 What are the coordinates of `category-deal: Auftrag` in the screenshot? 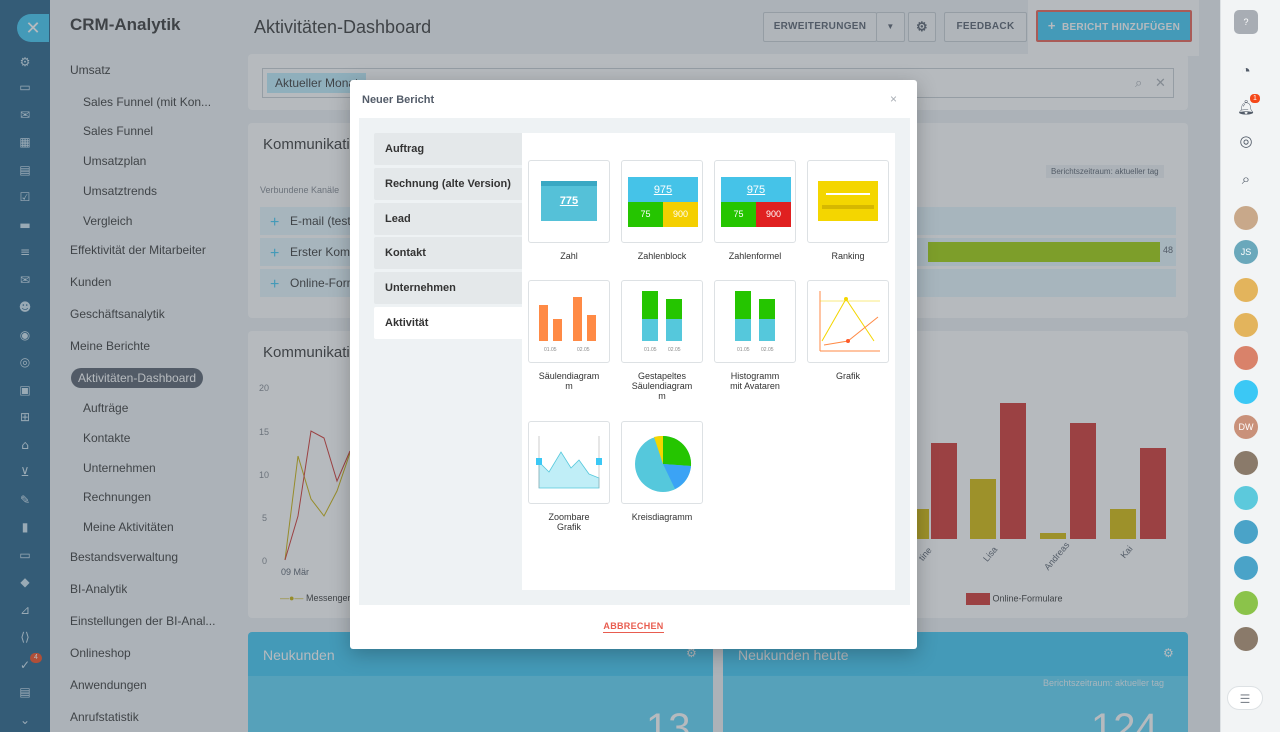 It's located at (448, 149).